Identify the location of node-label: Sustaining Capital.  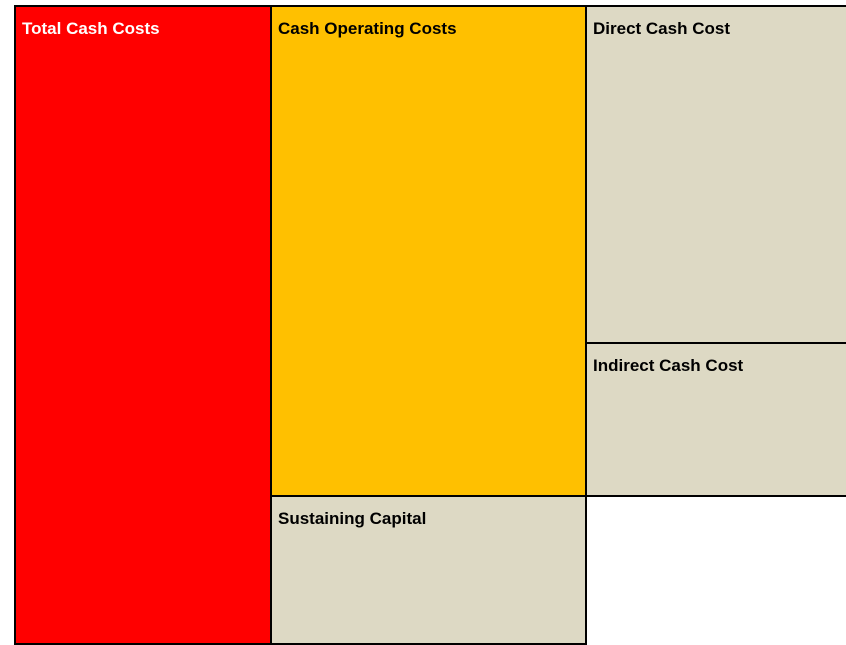
(352, 518).